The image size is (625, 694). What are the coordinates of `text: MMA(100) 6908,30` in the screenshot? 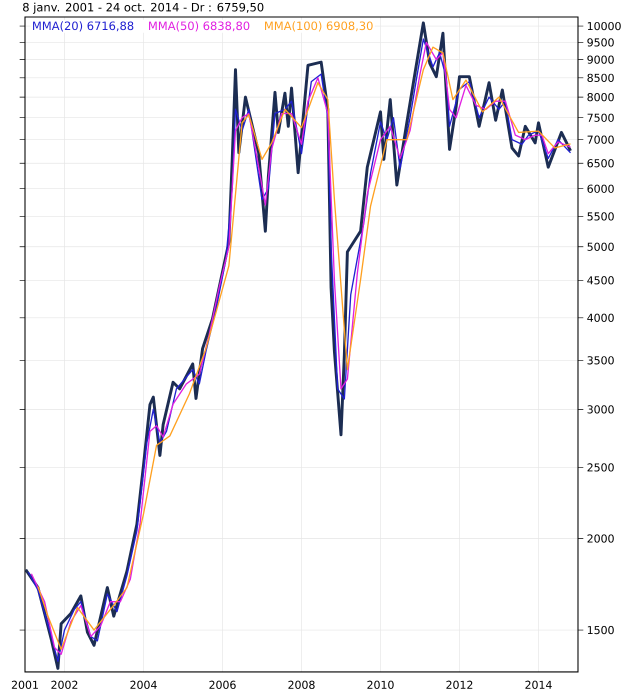 It's located at (319, 26).